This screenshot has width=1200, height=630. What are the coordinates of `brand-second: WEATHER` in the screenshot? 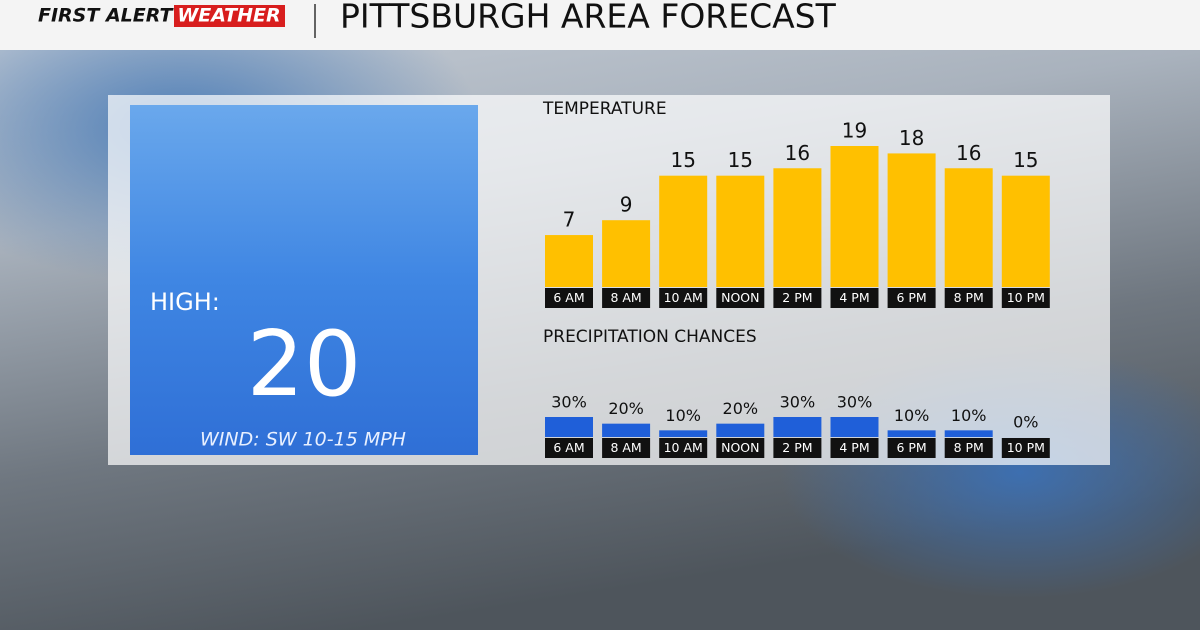 It's located at (228, 16).